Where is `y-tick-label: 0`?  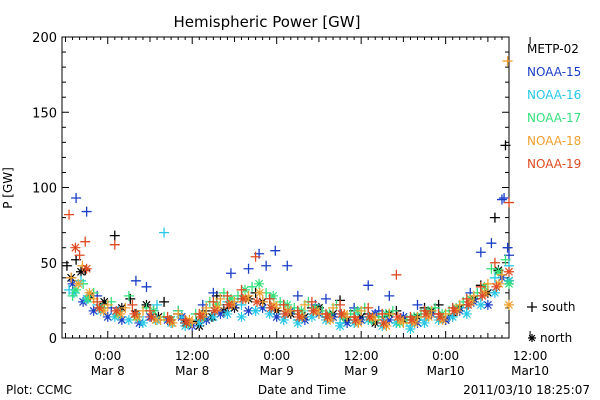 y-tick-label: 0 is located at coordinates (53, 339).